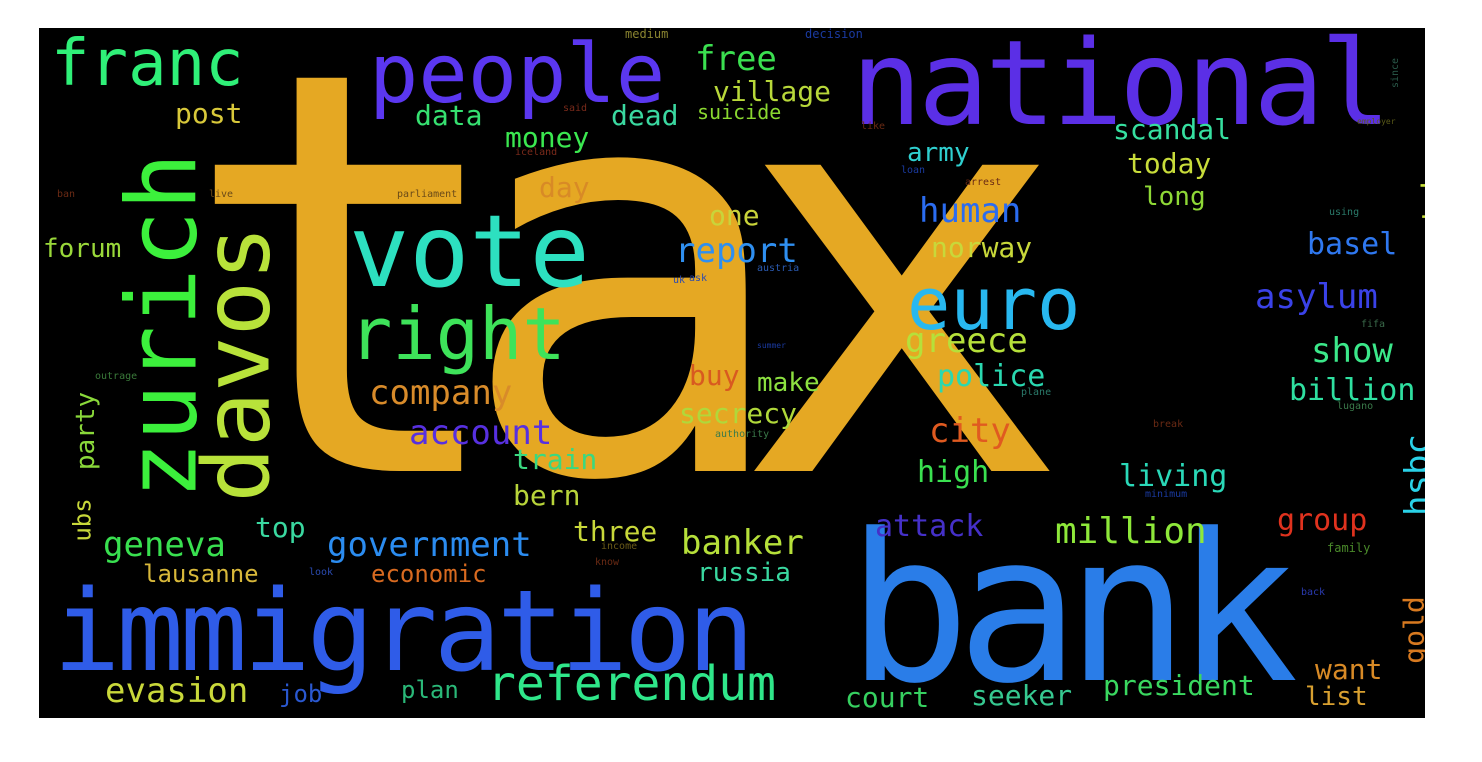 This screenshot has width=1482, height=762. I want to click on word-break: break, so click(1168, 424).